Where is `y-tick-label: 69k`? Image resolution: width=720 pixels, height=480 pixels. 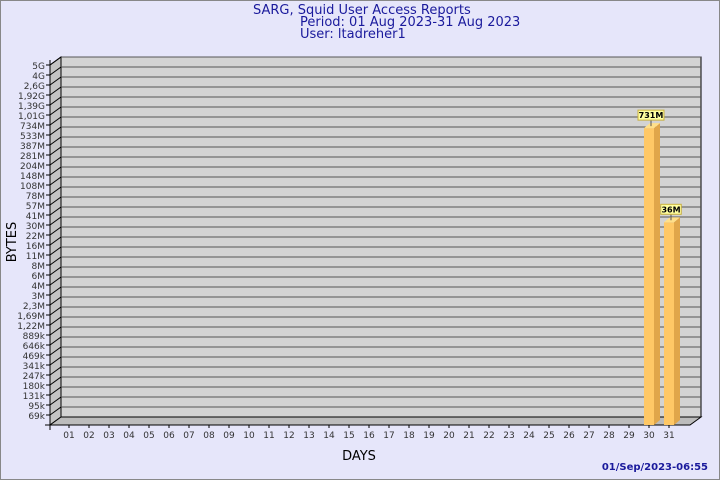 y-tick-label: 69k is located at coordinates (36, 417).